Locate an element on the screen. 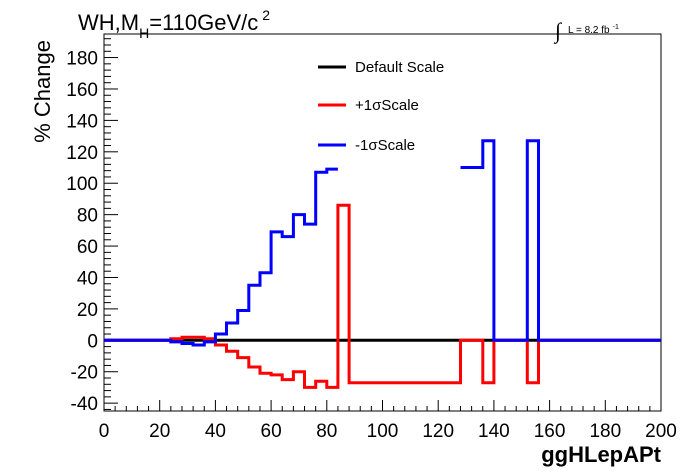  legend: Default Scale +1σScale -1σScale is located at coordinates (381, 106).